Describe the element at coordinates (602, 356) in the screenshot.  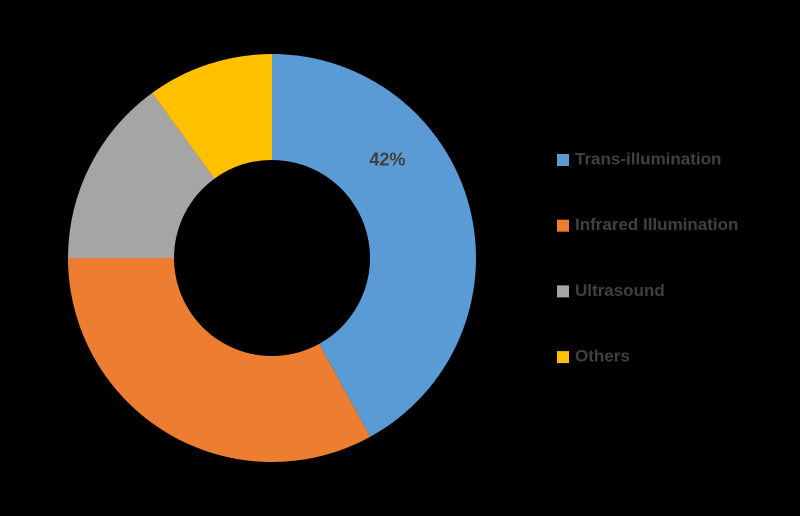
I see `legend-label: Others` at that location.